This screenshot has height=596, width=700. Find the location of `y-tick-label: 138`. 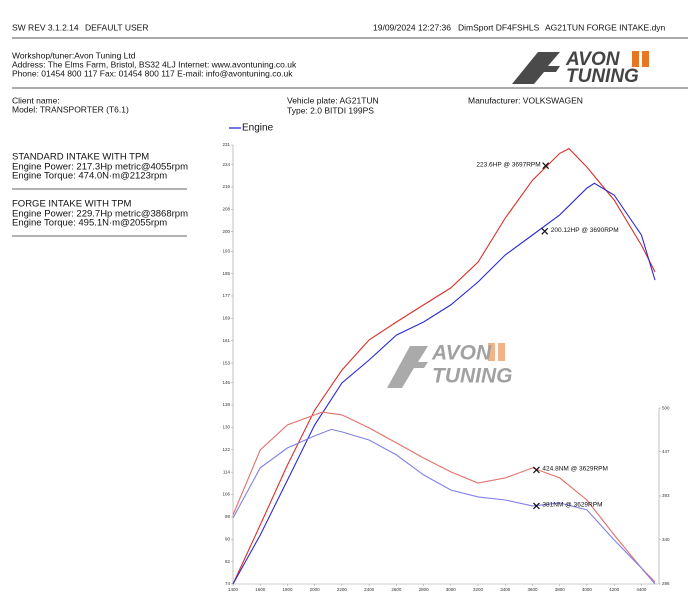

y-tick-label: 138 is located at coordinates (226, 404).